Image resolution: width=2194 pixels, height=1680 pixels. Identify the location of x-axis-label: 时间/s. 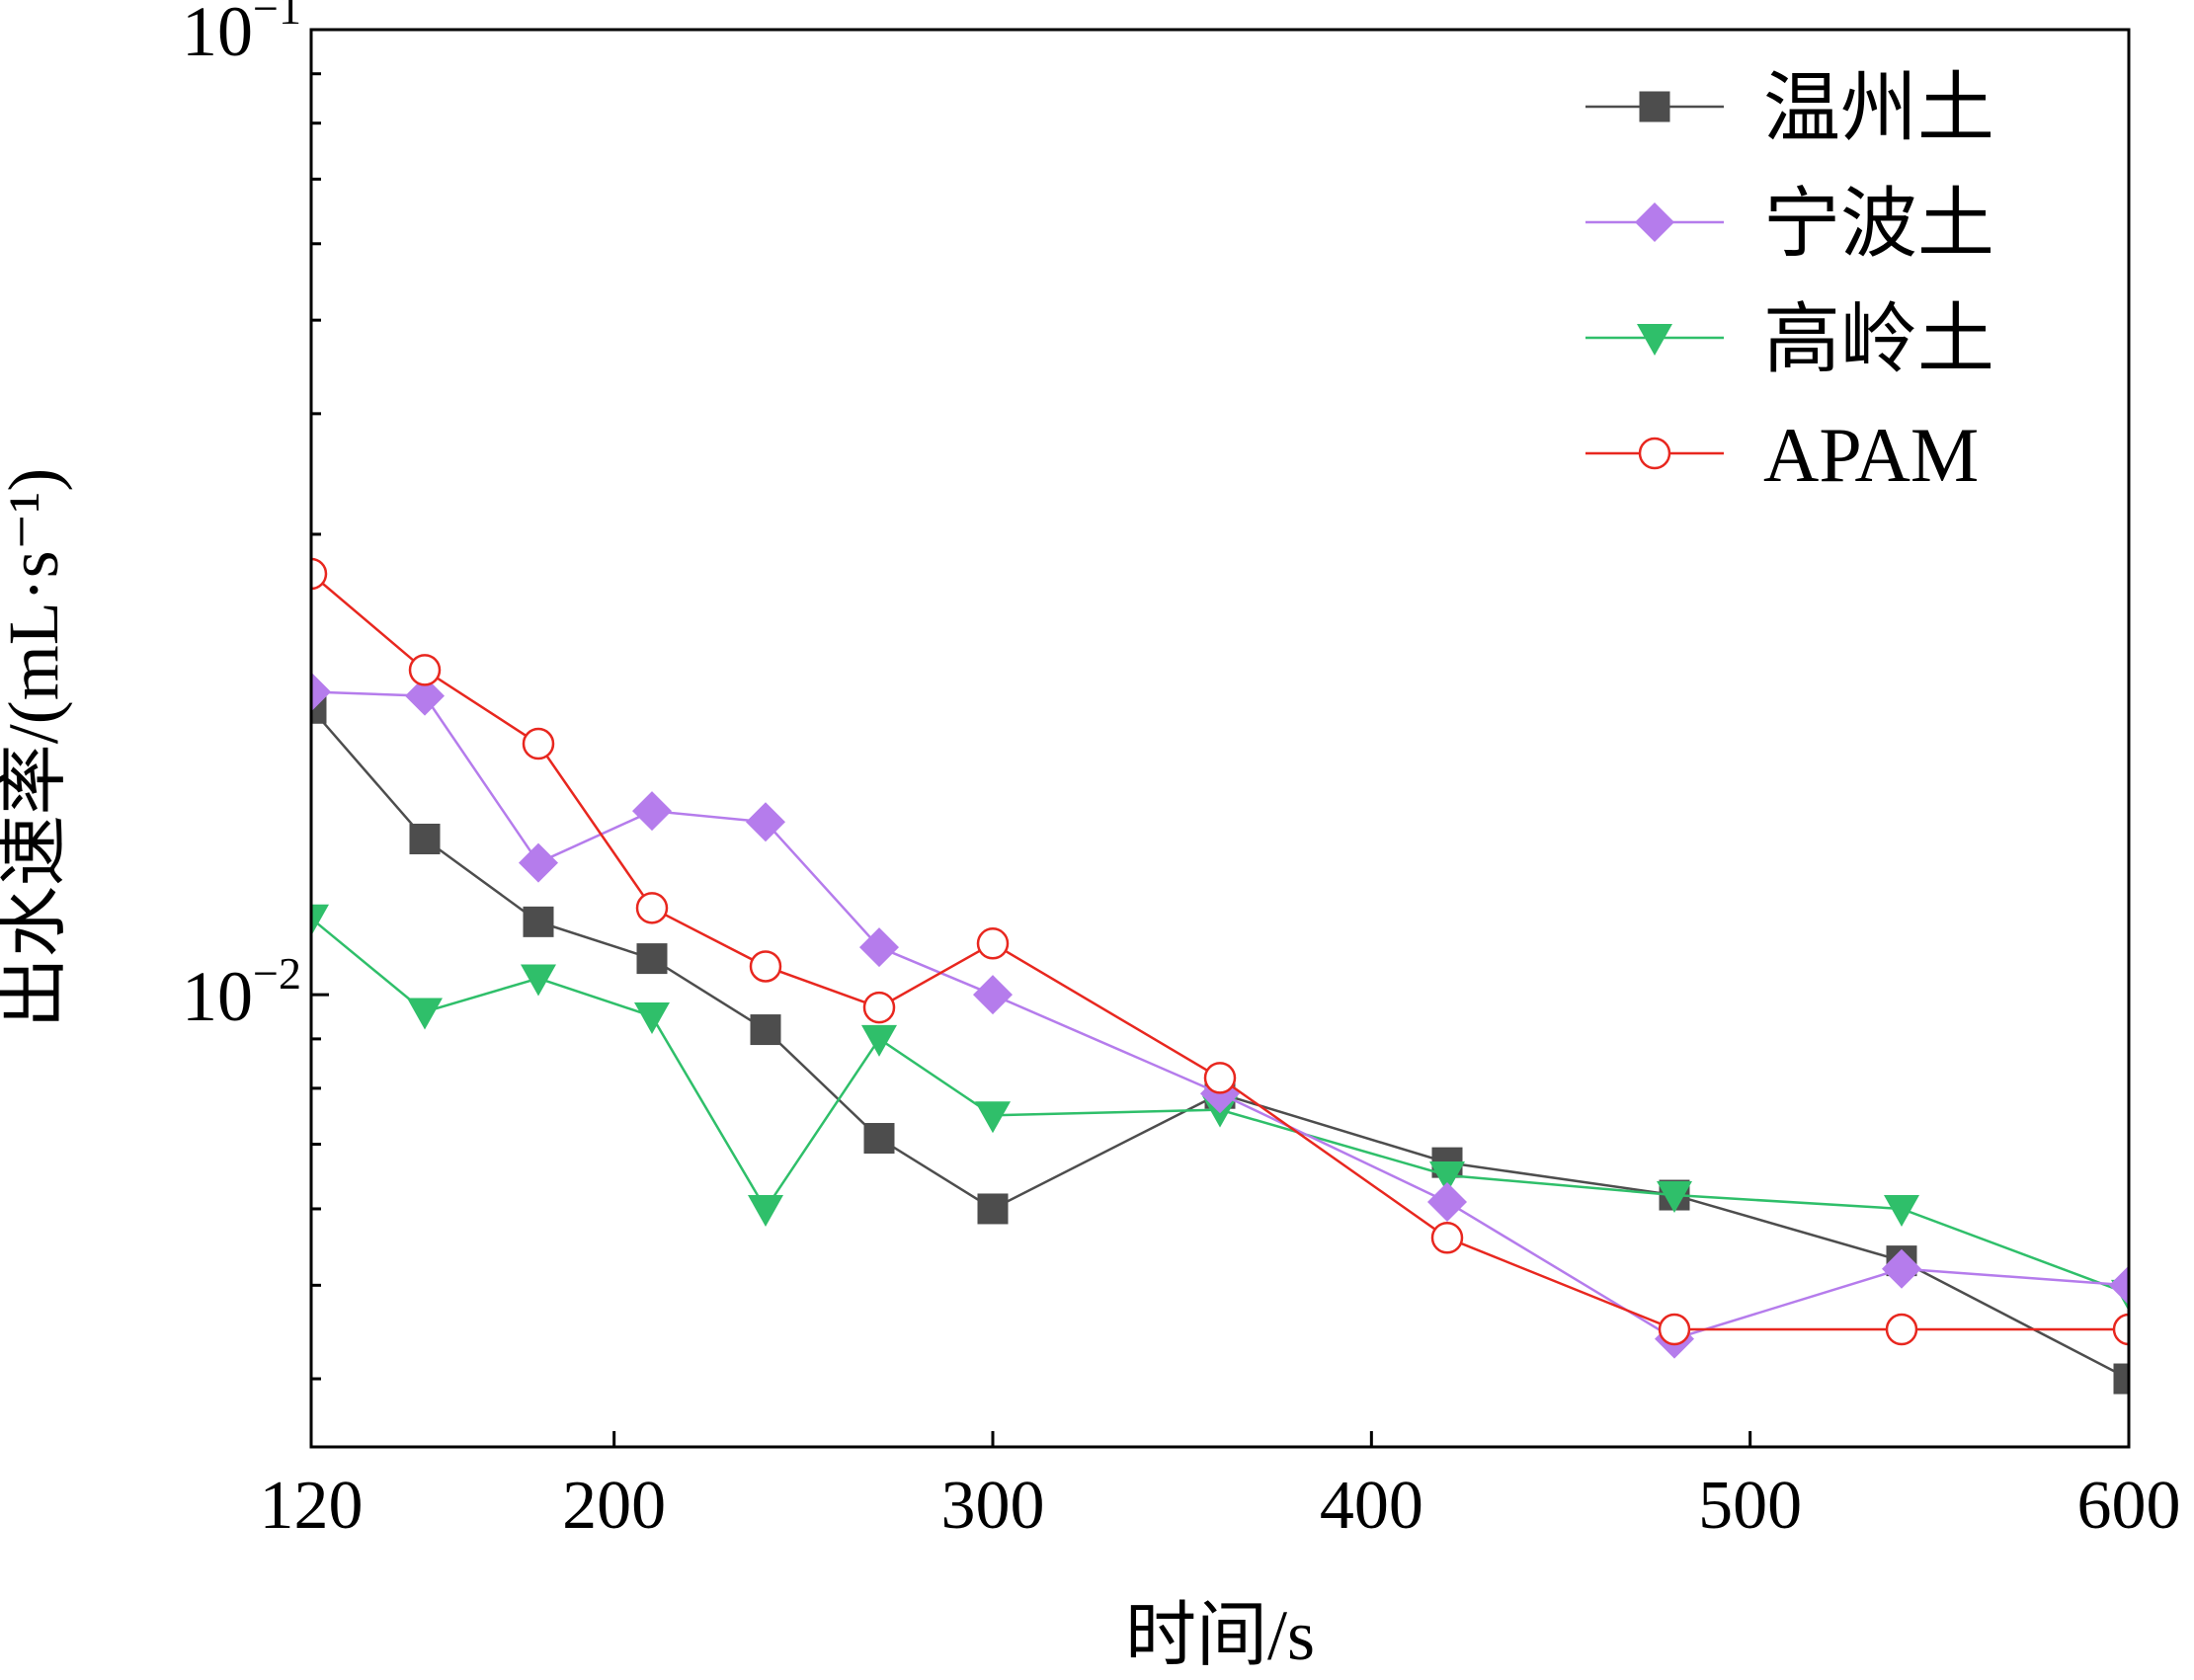
(1220, 1635).